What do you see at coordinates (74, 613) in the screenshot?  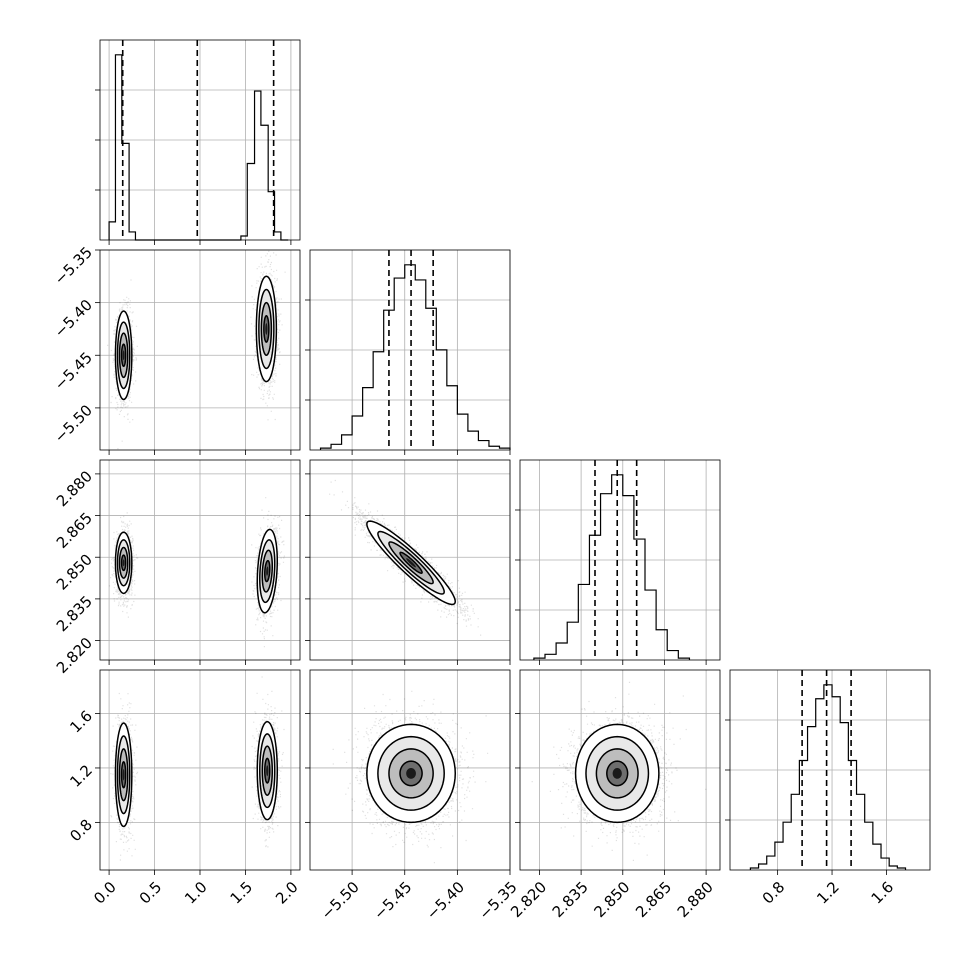 I see `y-tick-label: 2.835` at bounding box center [74, 613].